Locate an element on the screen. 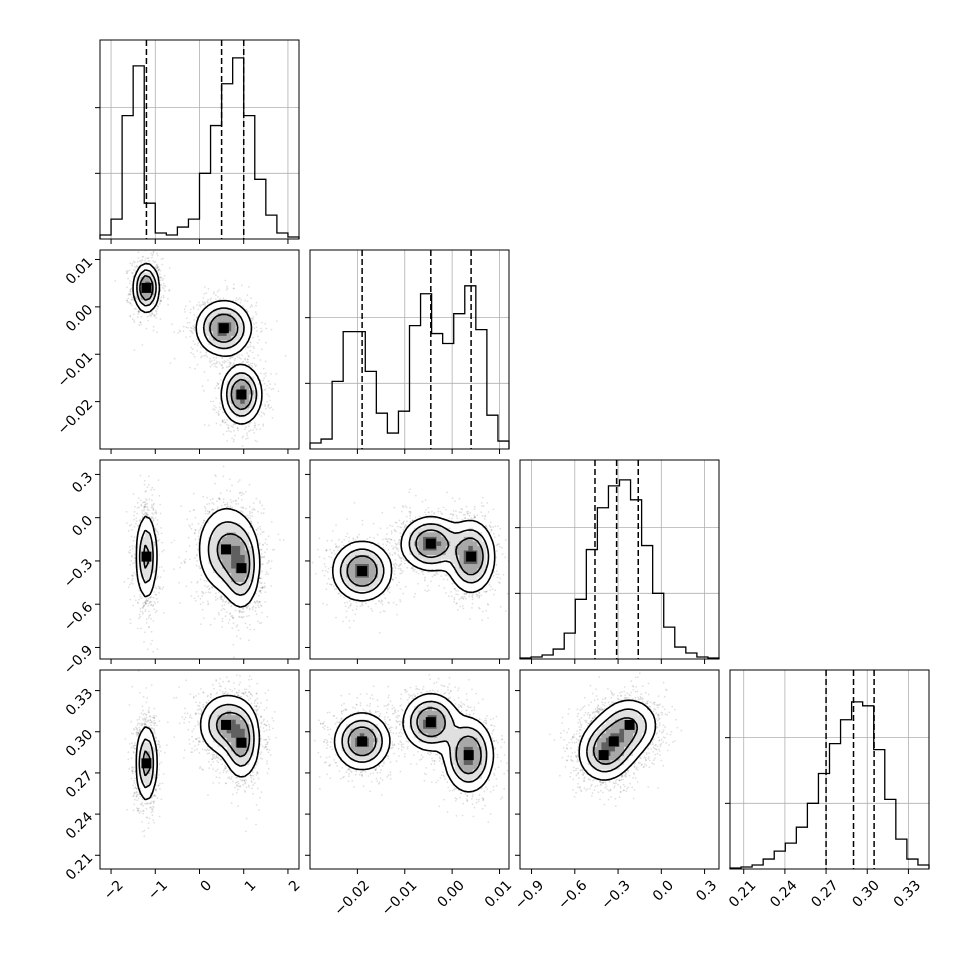  x-tick-label-p1: 2 is located at coordinates (295, 886).